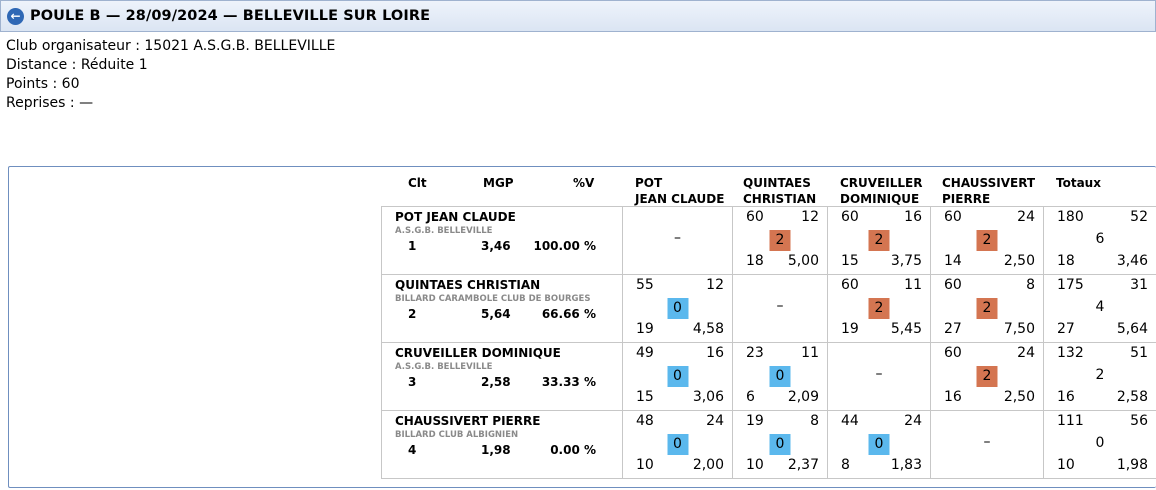  What do you see at coordinates (50, 103) in the screenshot?
I see `reprises-text: Reprises : —` at bounding box center [50, 103].